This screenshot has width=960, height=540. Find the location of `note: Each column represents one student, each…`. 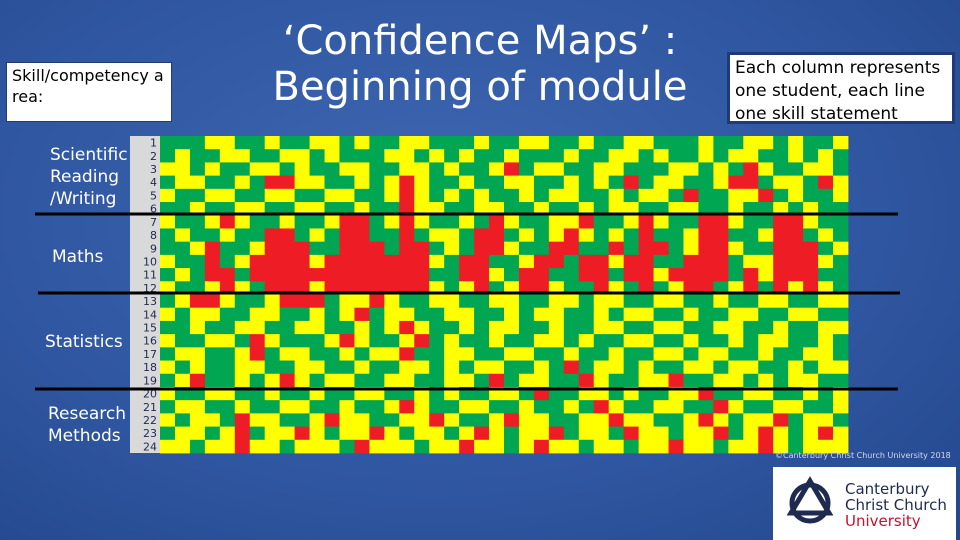

note: Each column represents one student, each… is located at coordinates (841, 88).